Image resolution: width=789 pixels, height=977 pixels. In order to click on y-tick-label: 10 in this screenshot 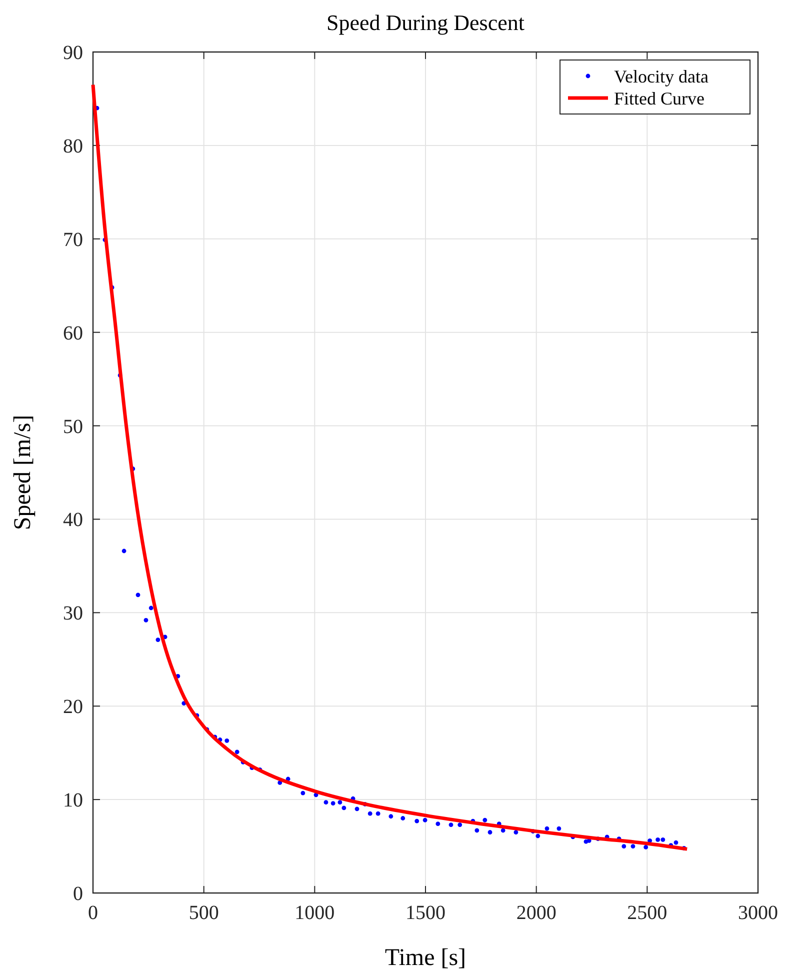, I will do `click(73, 801)`.